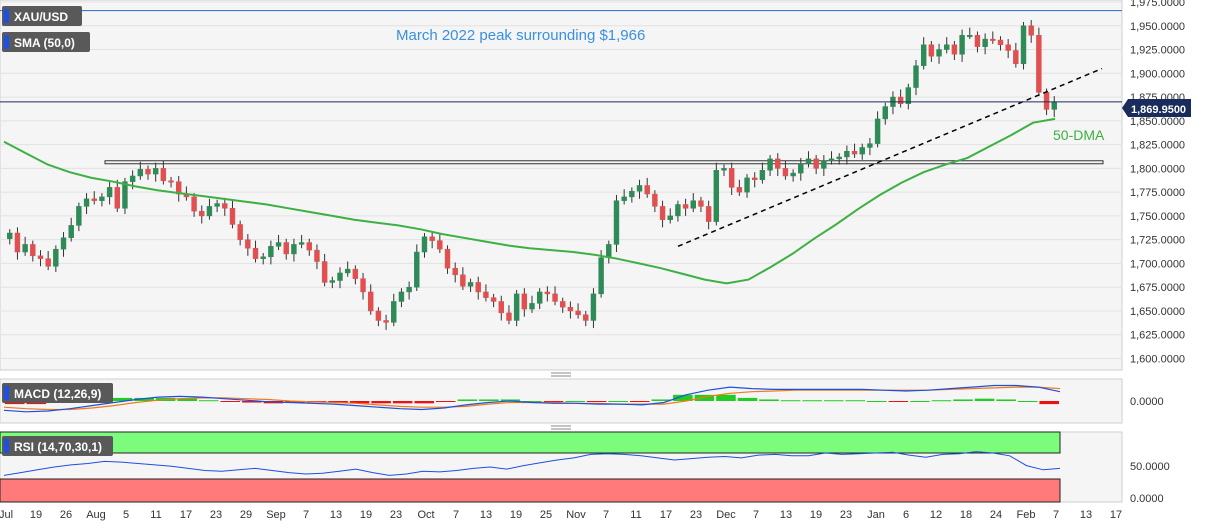 The height and width of the screenshot is (531, 1207). What do you see at coordinates (1157, 146) in the screenshot?
I see `y-tick-label: 1,825.0000` at bounding box center [1157, 146].